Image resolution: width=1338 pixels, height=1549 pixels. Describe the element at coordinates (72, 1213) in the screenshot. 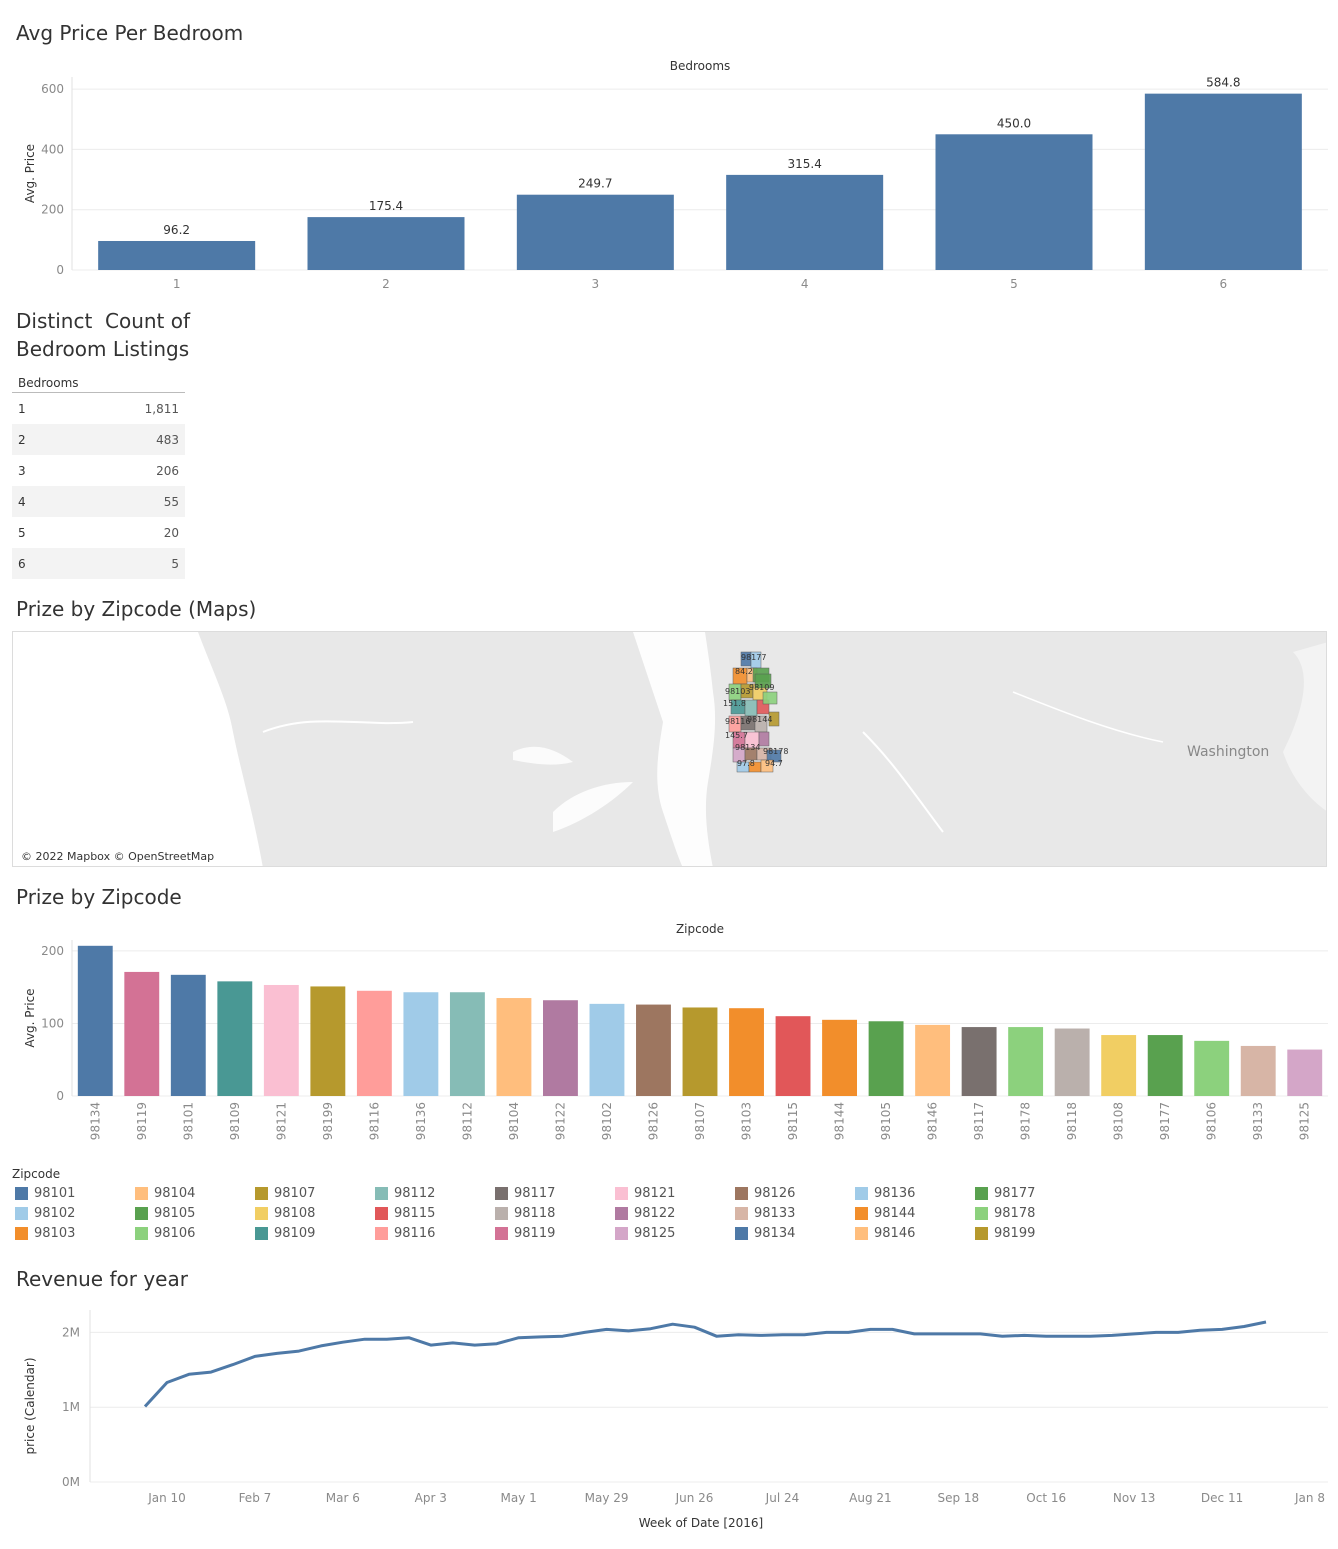

I see `legend-item: 98102` at that location.